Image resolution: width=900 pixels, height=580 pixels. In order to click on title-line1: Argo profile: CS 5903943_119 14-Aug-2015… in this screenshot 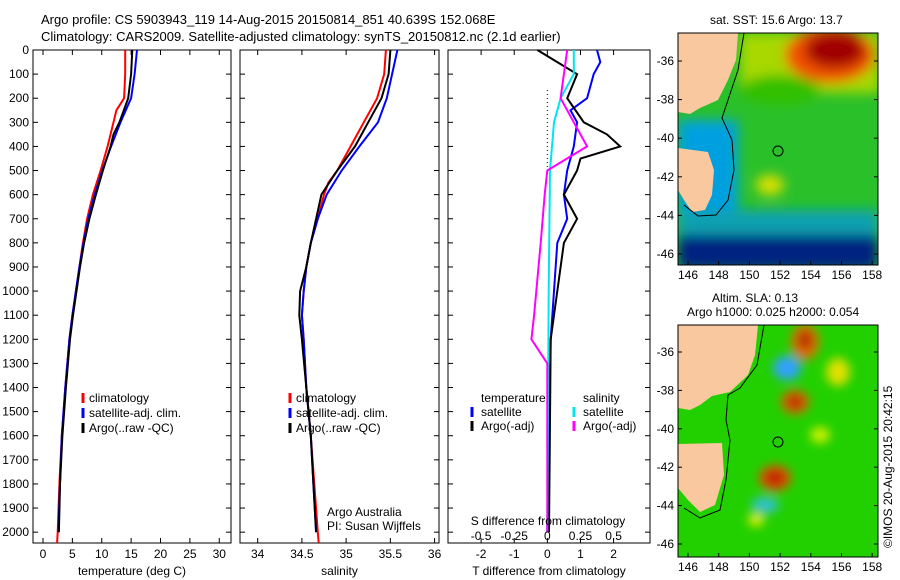, I will do `click(268, 19)`.